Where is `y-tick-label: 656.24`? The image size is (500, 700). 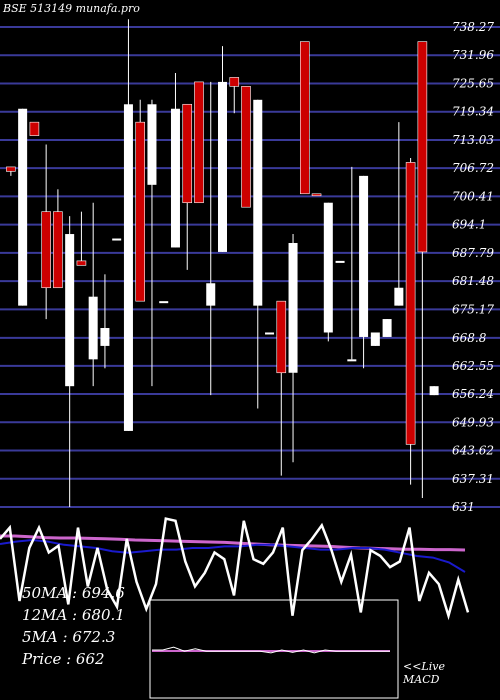 y-tick-label: 656.24 is located at coordinates (473, 394).